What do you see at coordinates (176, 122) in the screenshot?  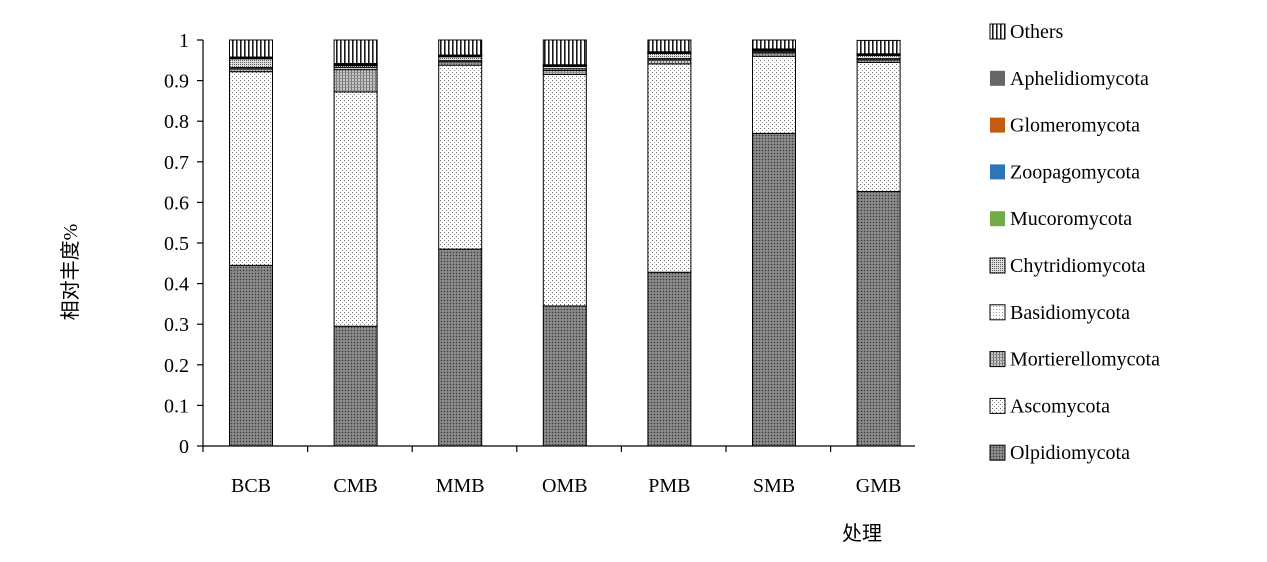 I see `y-tick-label: 0.8` at bounding box center [176, 122].